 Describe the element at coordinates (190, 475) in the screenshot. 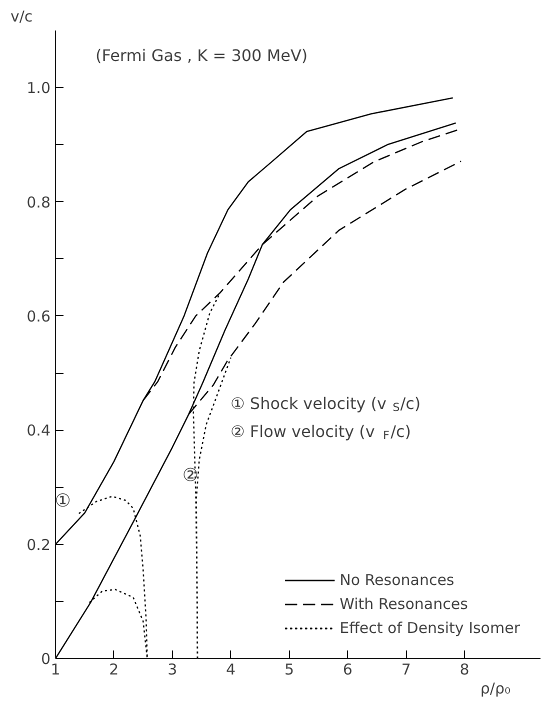

I see `annotation: ②` at that location.